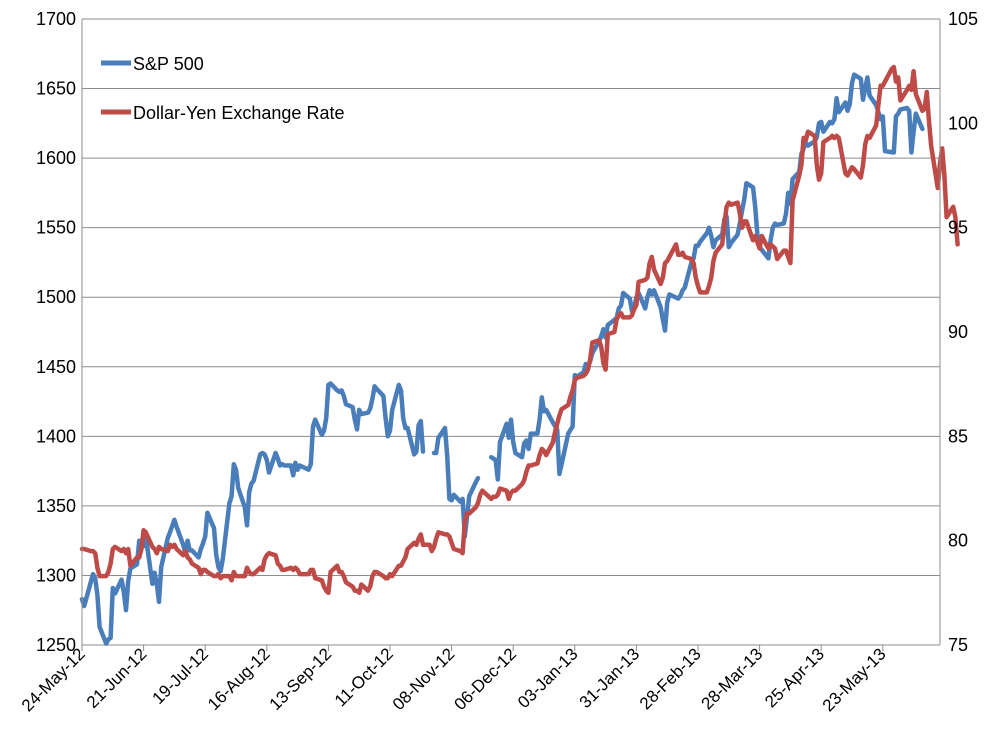 Image resolution: width=1000 pixels, height=755 pixels. What do you see at coordinates (117, 678) in the screenshot?
I see `x-tick-label: 21-Jun-12` at bounding box center [117, 678].